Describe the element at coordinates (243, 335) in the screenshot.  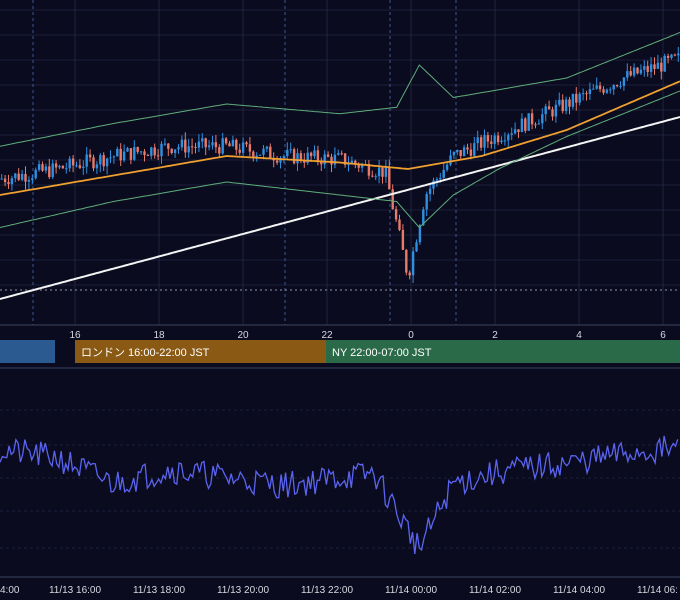
I see `x-tick-label: 20` at that location.